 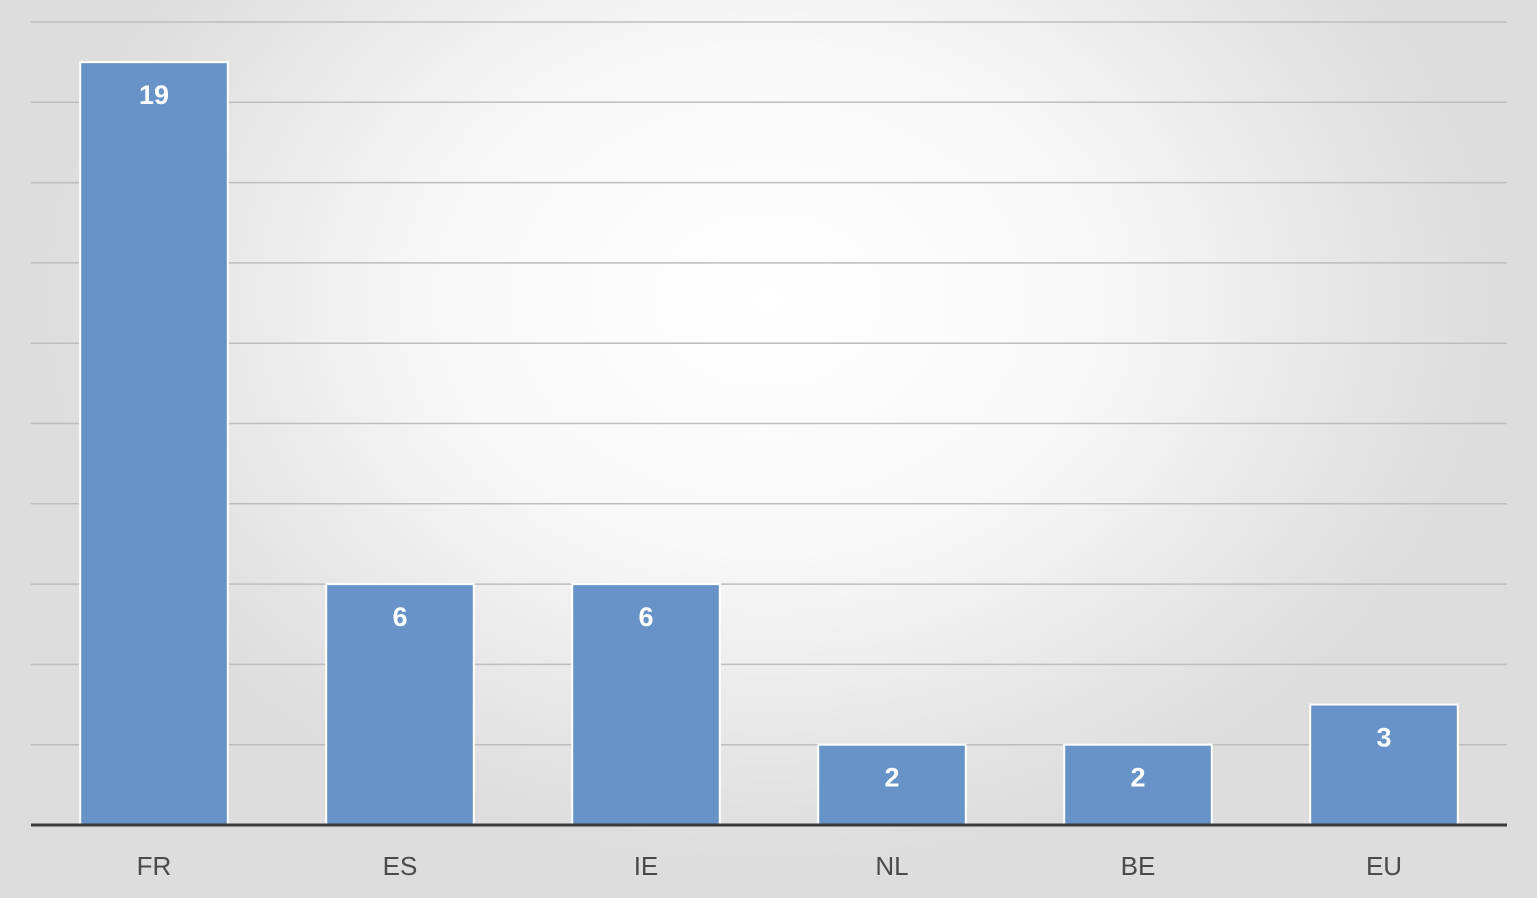 What do you see at coordinates (154, 443) in the screenshot?
I see `bar-fr` at bounding box center [154, 443].